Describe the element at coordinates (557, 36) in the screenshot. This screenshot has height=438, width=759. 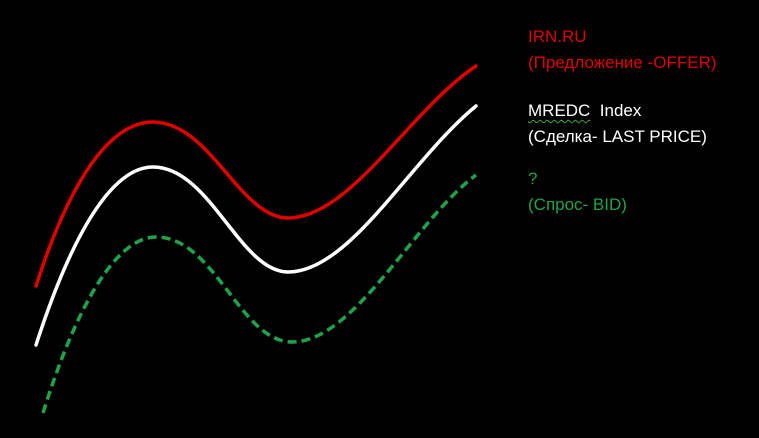
I see `offer-source-label: IRN.RU` at that location.